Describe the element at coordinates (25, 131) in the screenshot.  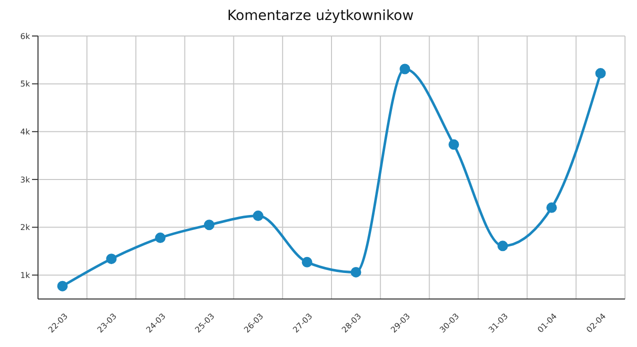
I see `y-tick-label: 4k` at that location.